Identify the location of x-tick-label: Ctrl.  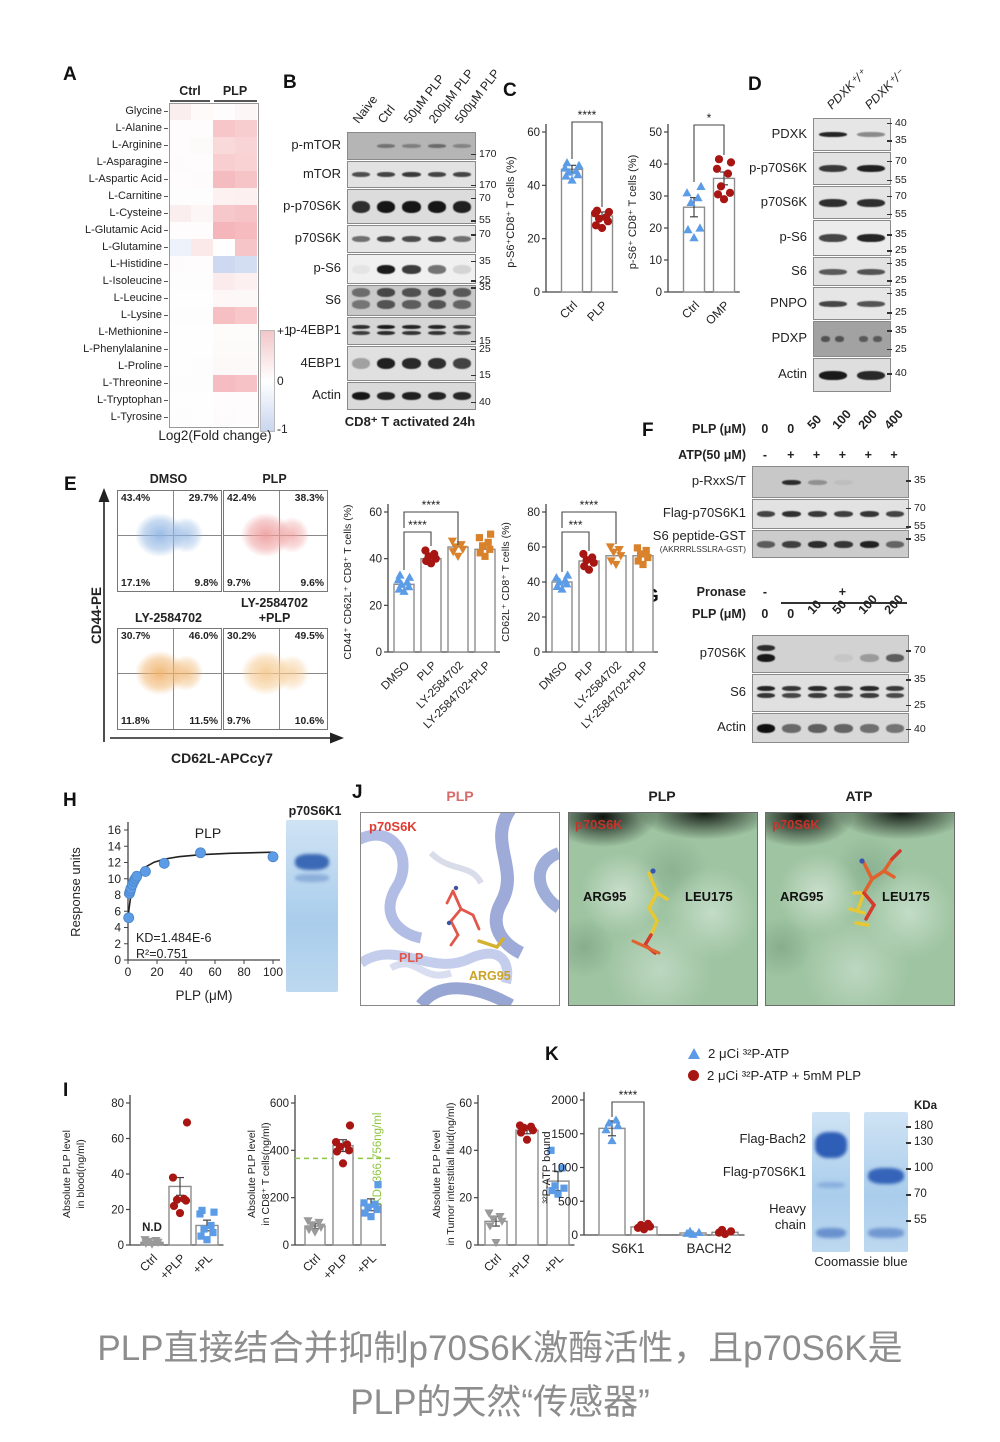
(568, 309).